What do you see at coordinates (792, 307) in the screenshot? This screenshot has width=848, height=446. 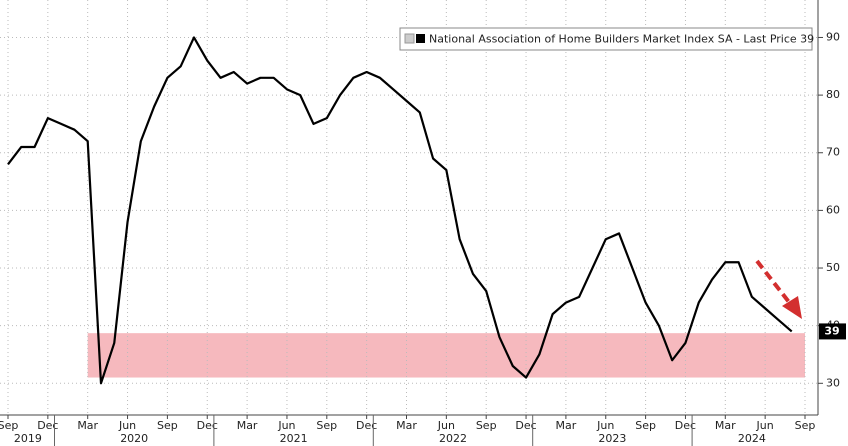 I see `arrow-head` at bounding box center [792, 307].